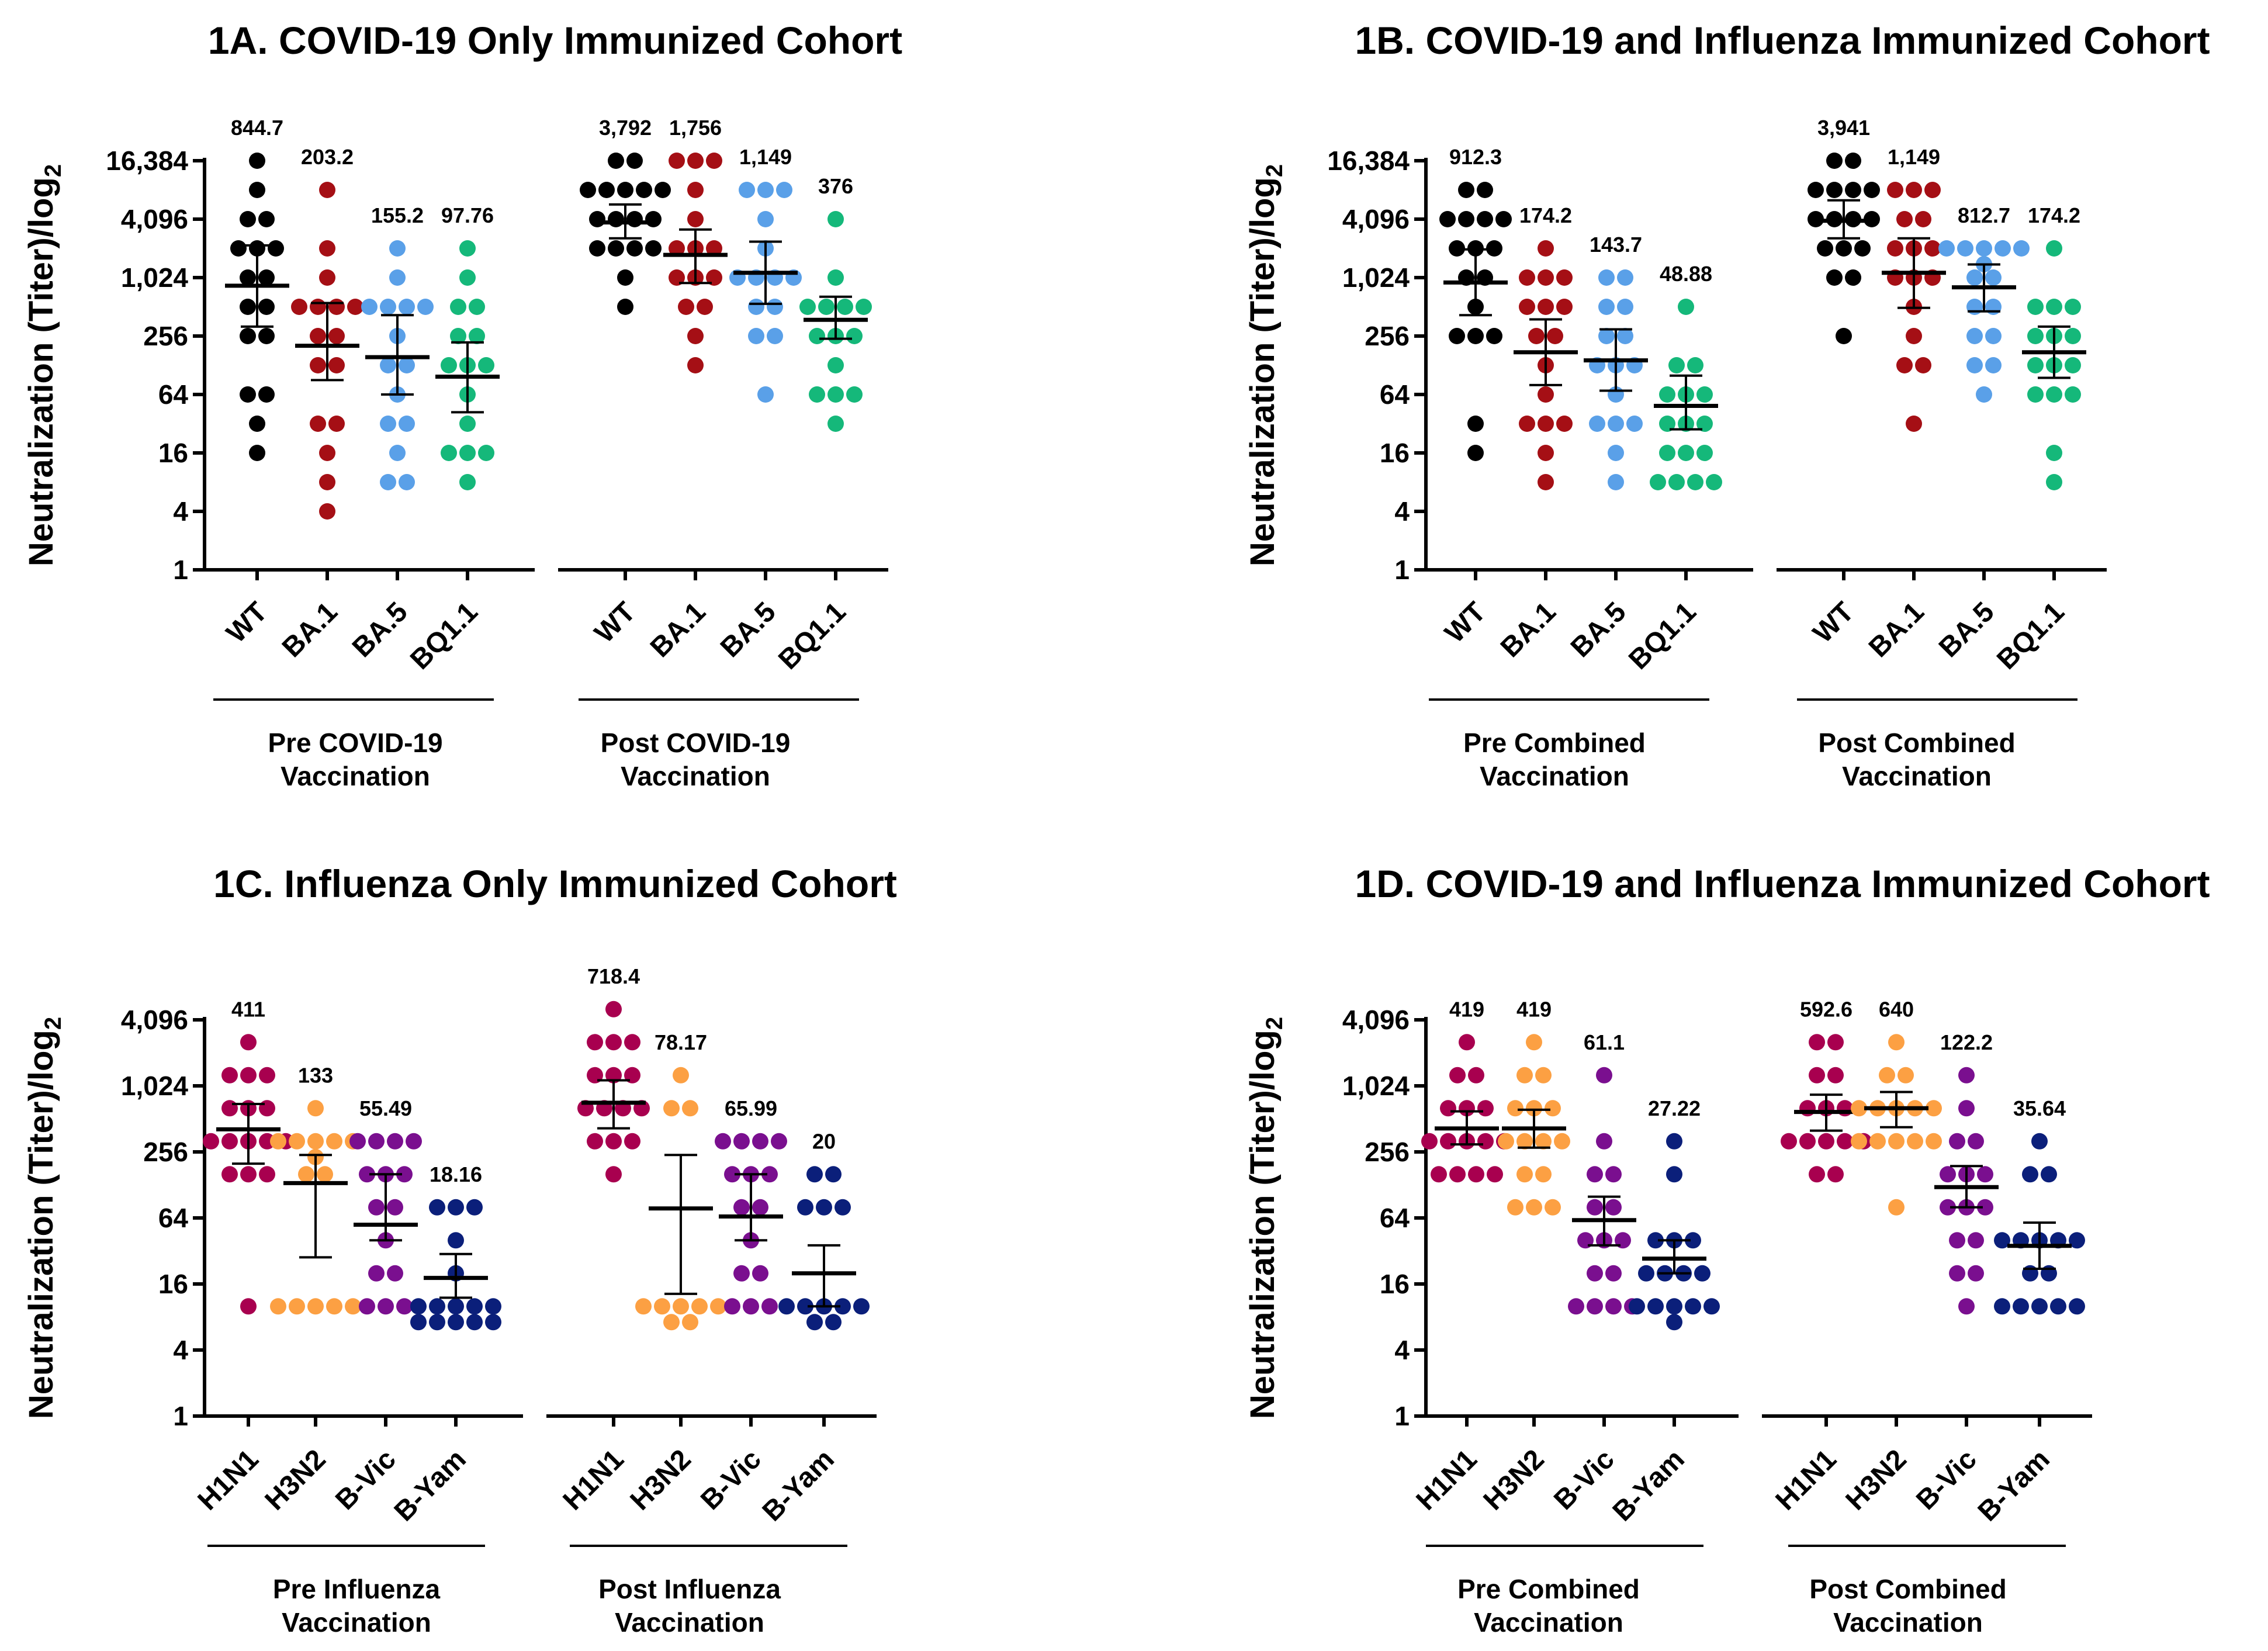  Describe the element at coordinates (765, 157) in the screenshot. I see `gmt-value-label: 1,149` at that location.